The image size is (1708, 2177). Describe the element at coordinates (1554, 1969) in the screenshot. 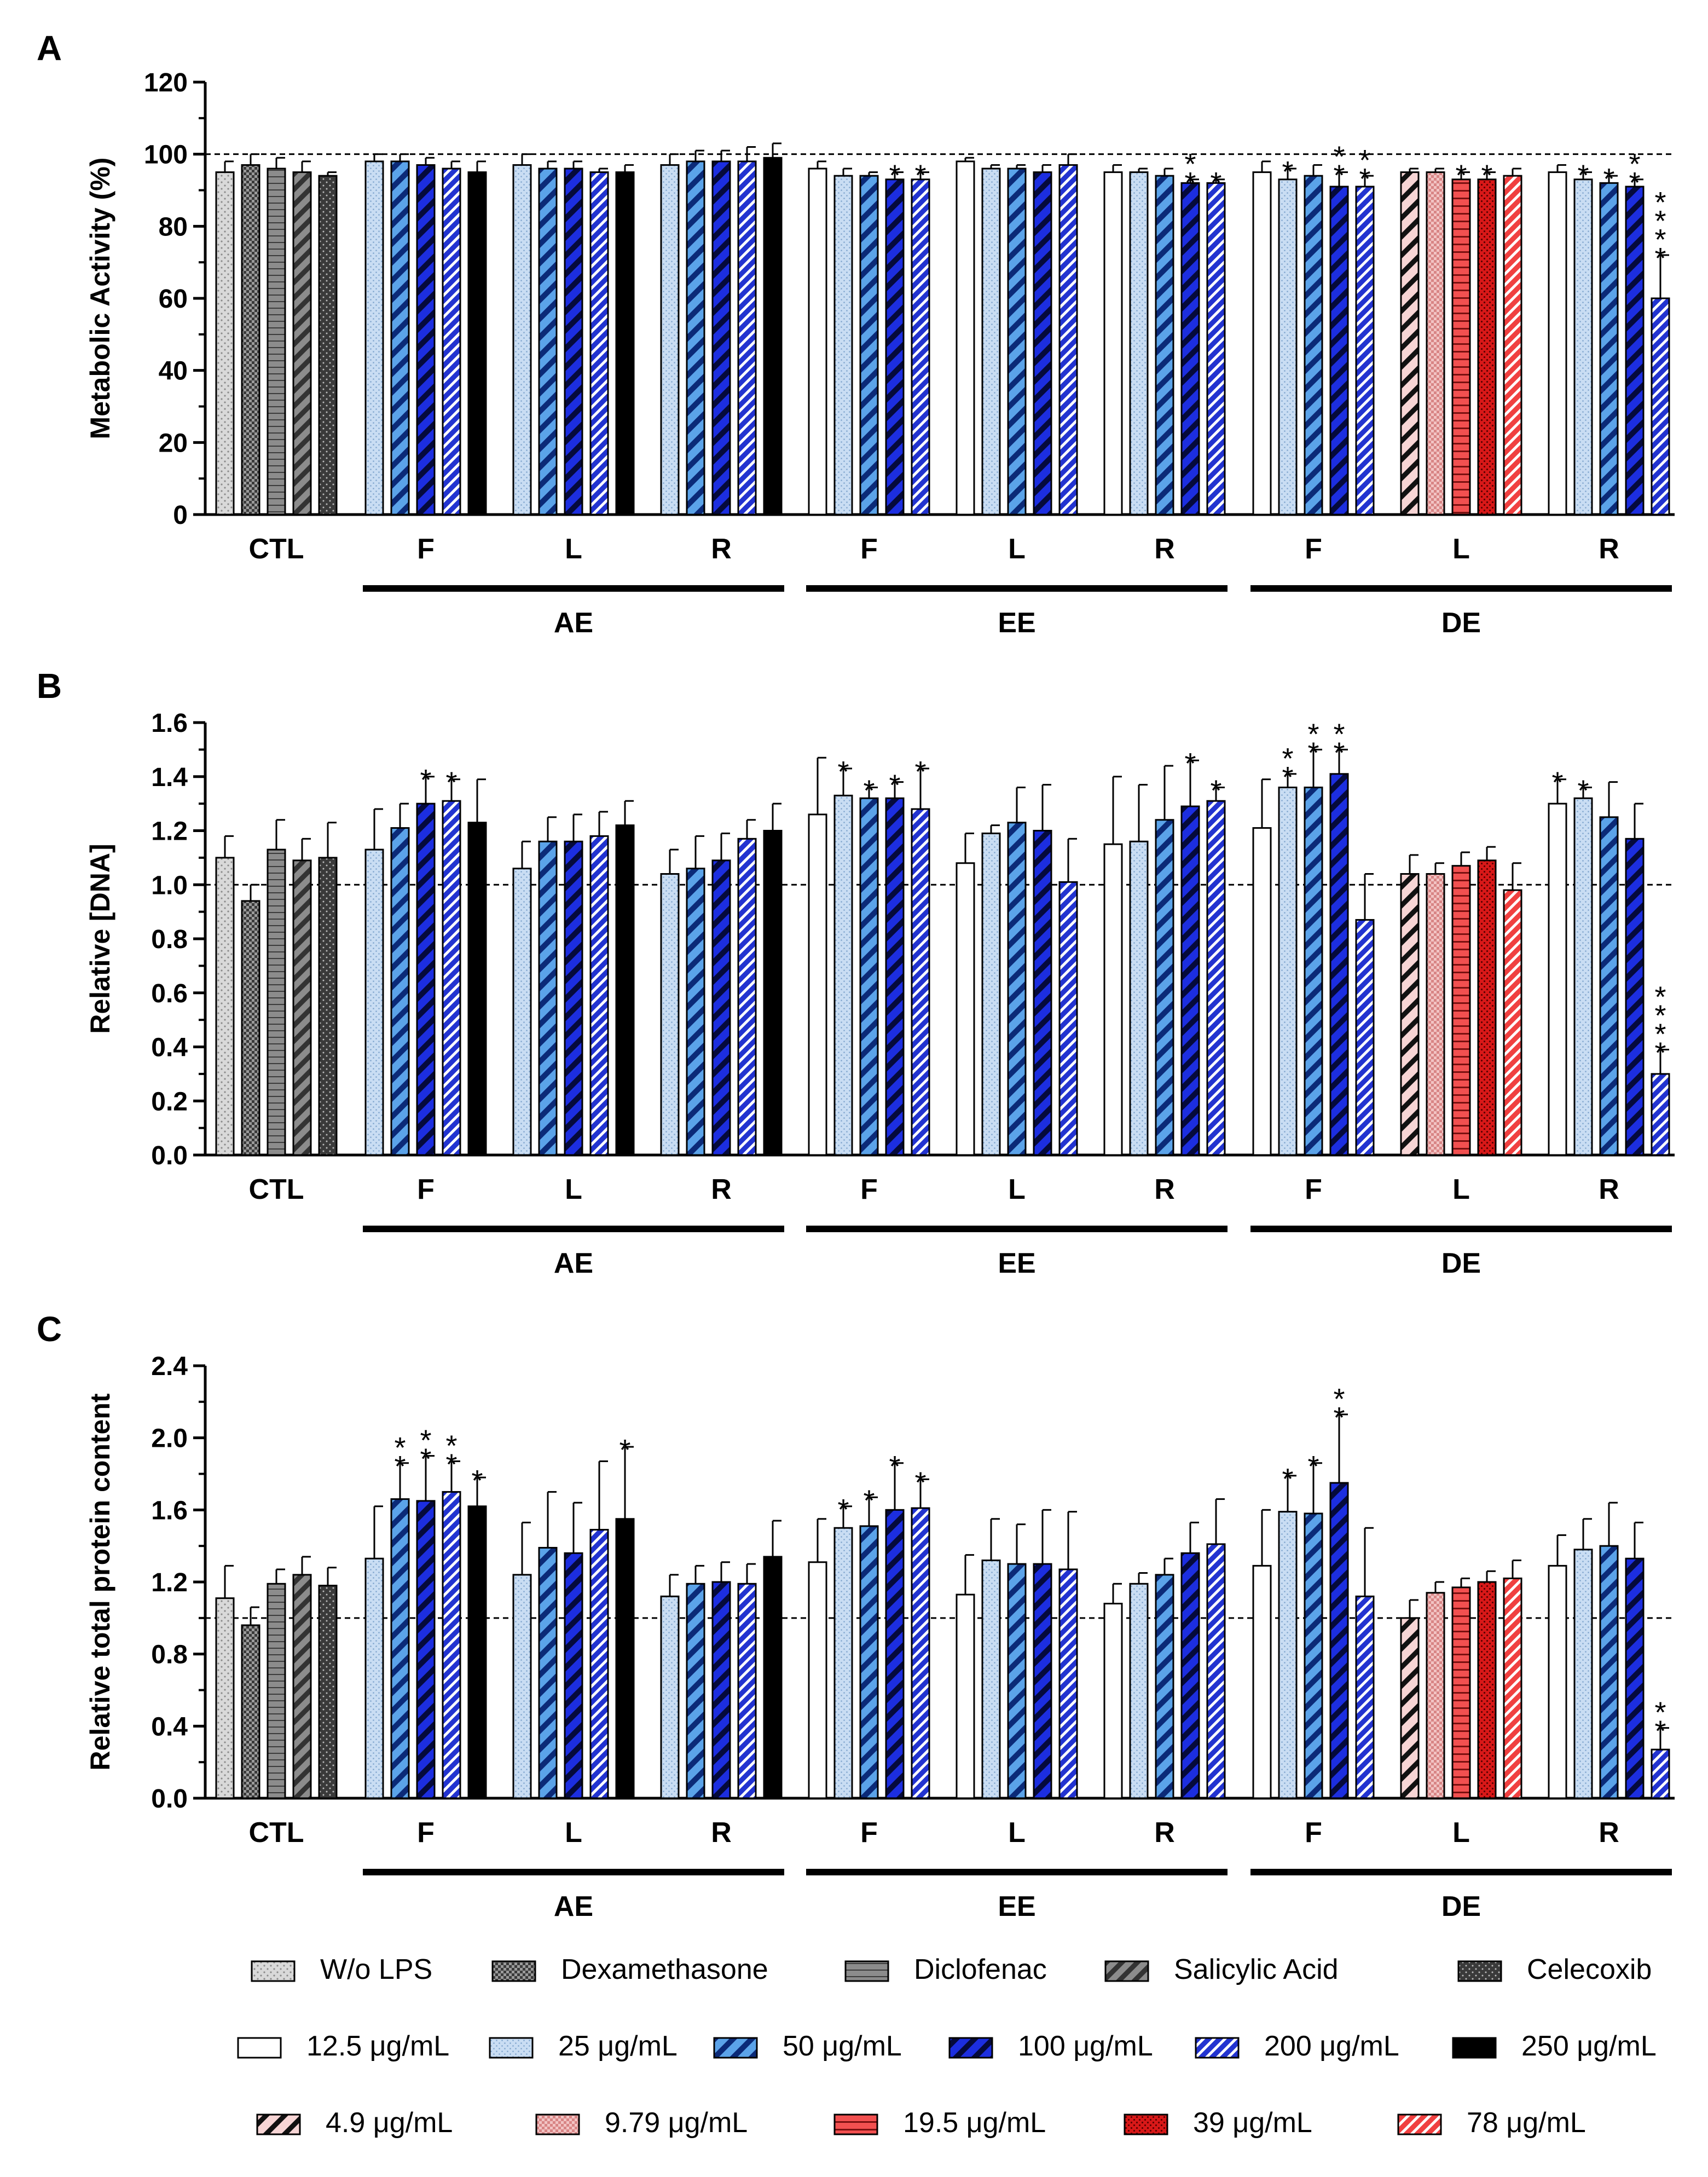

I see `legend-item: Celecoxib` at that location.